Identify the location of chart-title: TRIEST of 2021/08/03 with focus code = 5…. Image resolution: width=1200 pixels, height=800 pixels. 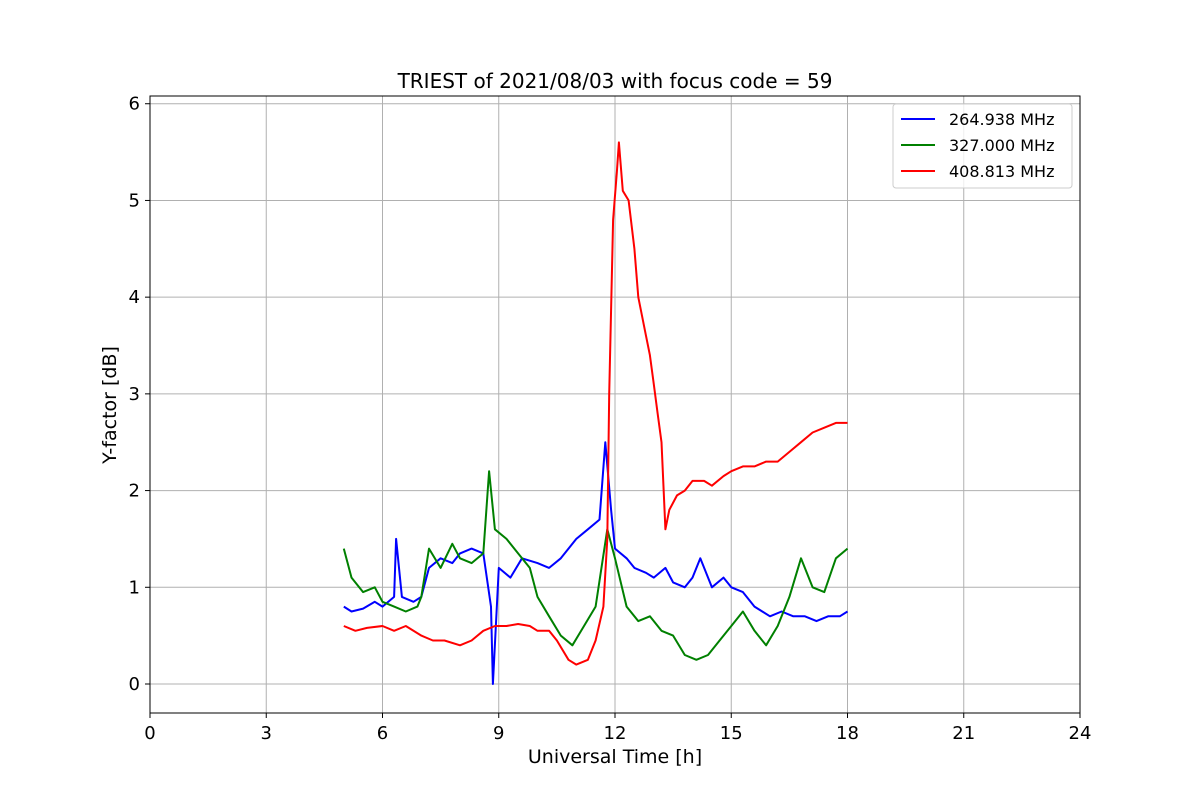
(615, 81).